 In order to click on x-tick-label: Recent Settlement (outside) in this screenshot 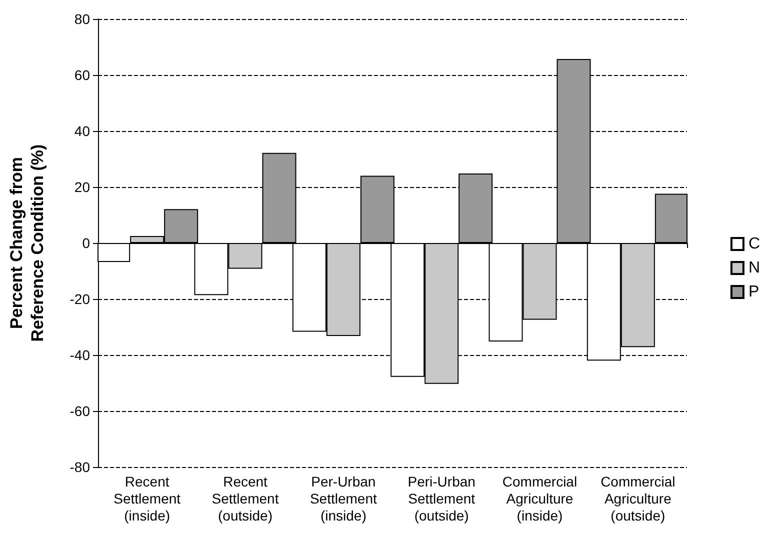, I will do `click(245, 499)`.